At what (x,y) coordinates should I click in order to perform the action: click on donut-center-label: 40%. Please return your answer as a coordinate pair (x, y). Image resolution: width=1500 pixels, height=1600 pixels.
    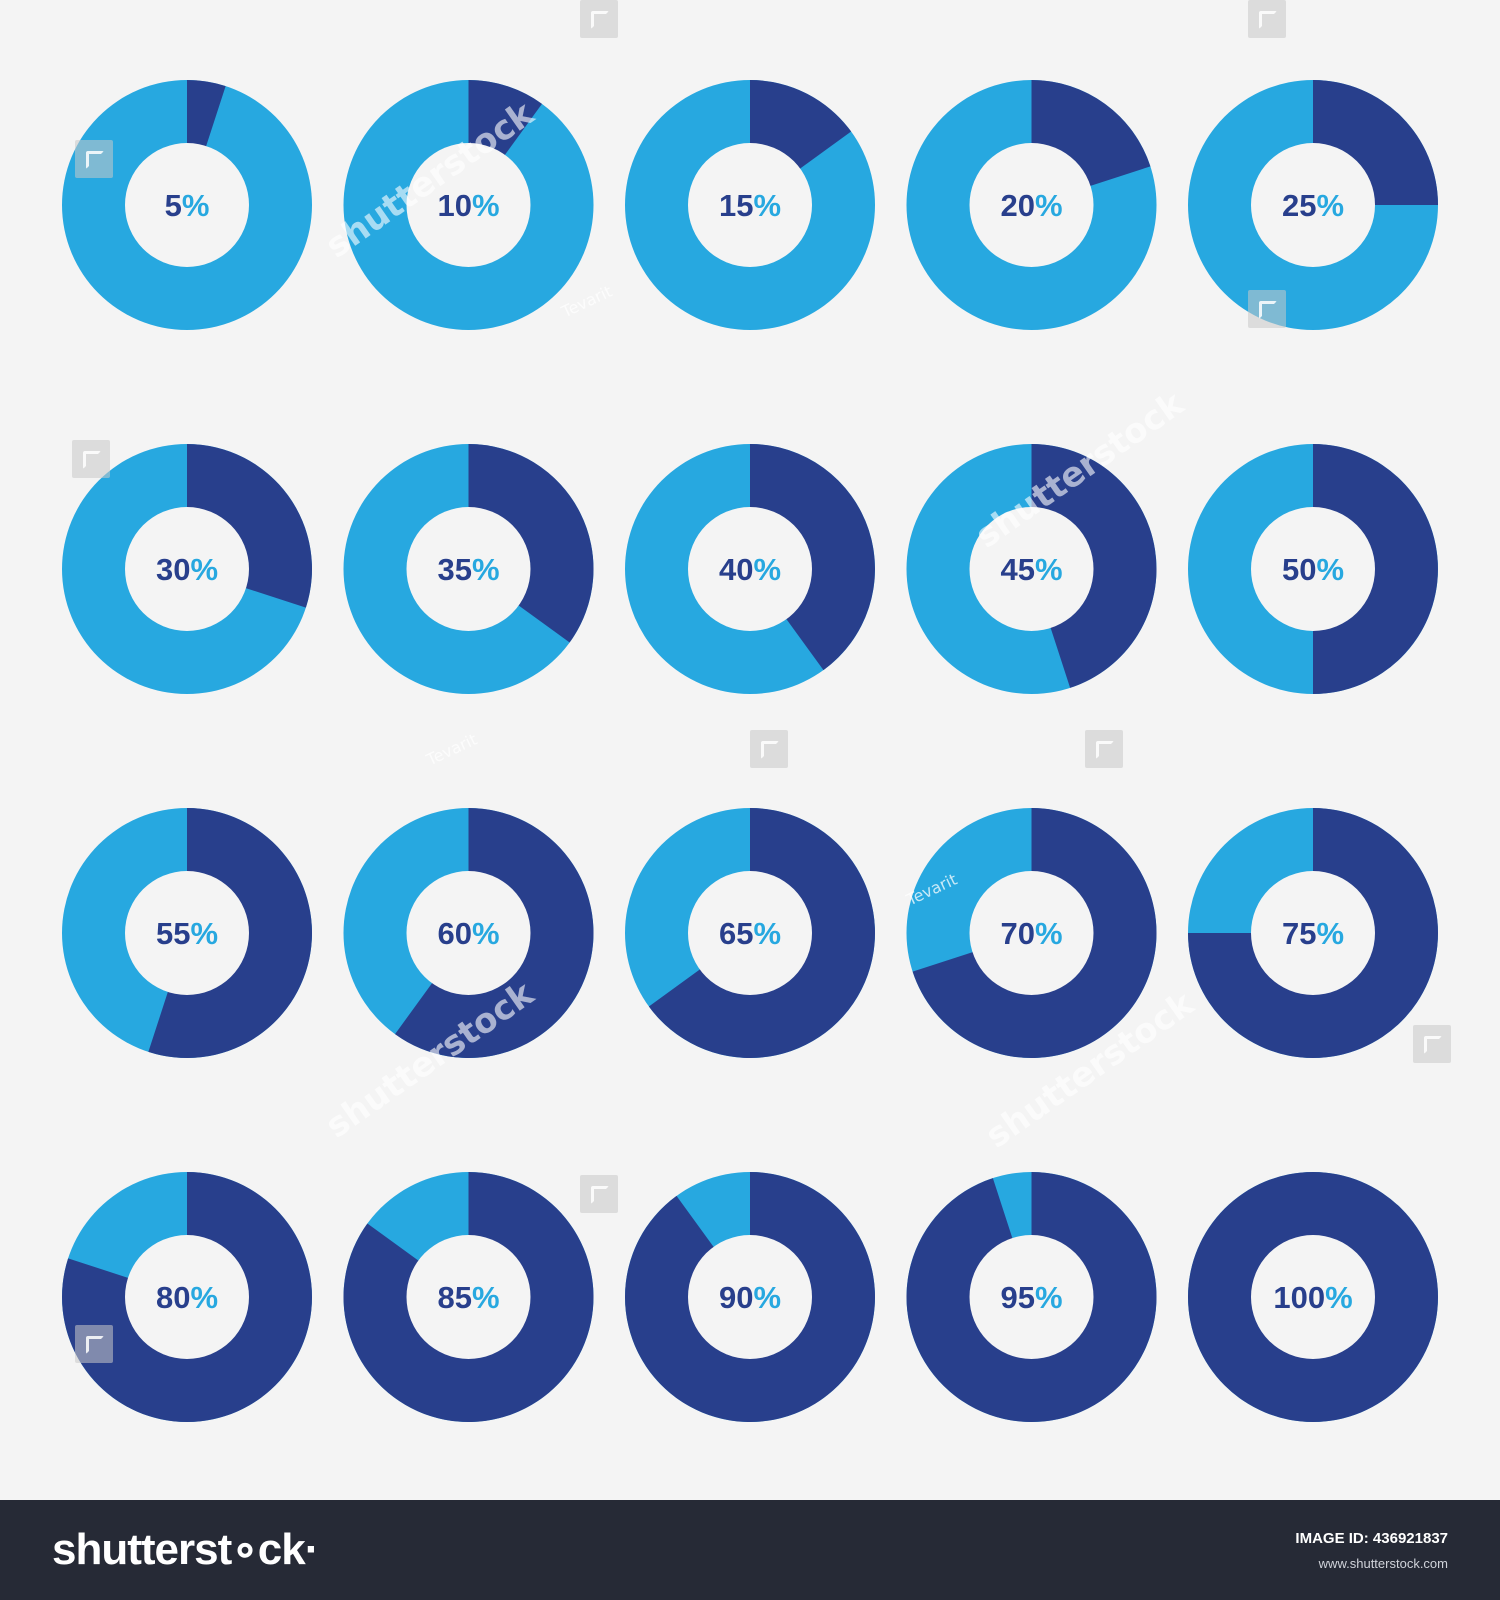
    Looking at the image, I should click on (750, 569).